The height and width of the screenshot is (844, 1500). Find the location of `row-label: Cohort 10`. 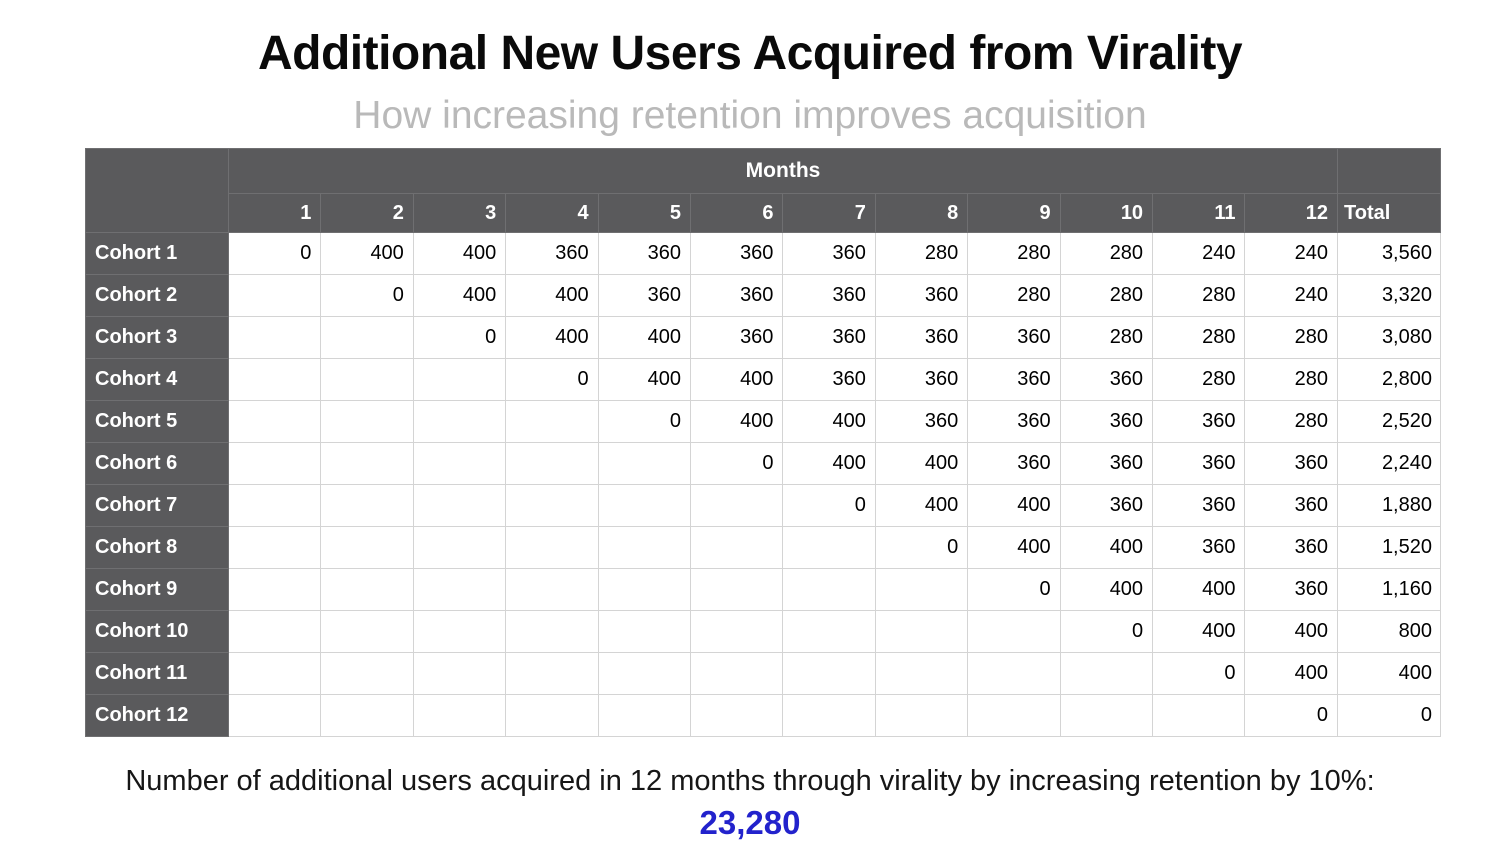

row-label: Cohort 10 is located at coordinates (157, 631).